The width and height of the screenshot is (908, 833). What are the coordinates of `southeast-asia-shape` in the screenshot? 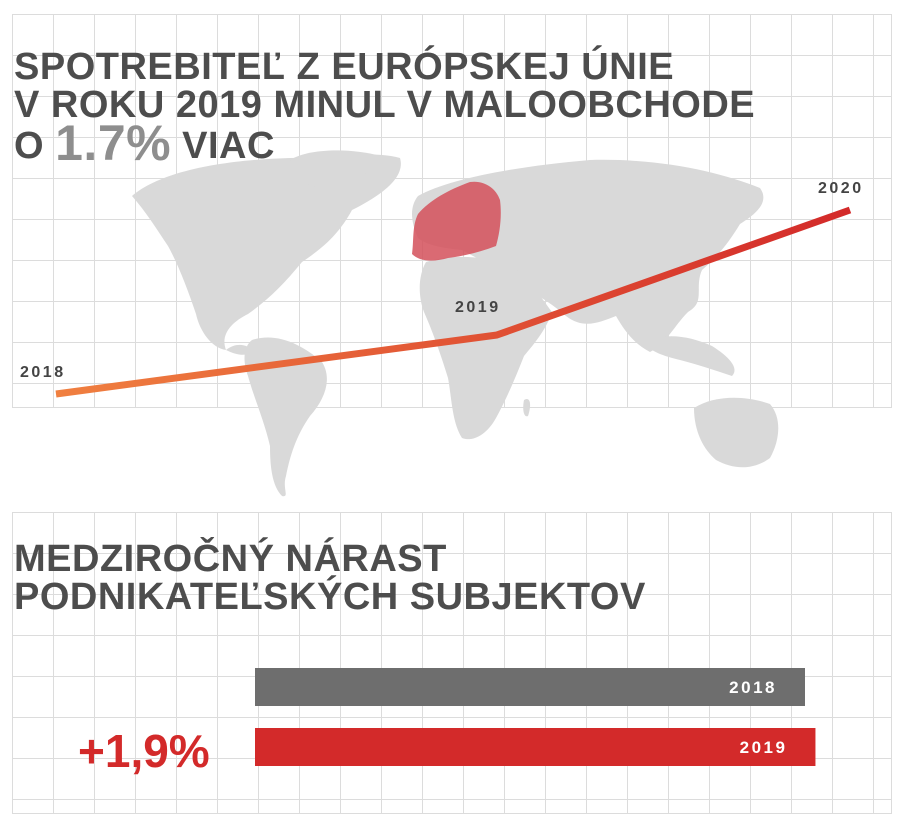 It's located at (689, 356).